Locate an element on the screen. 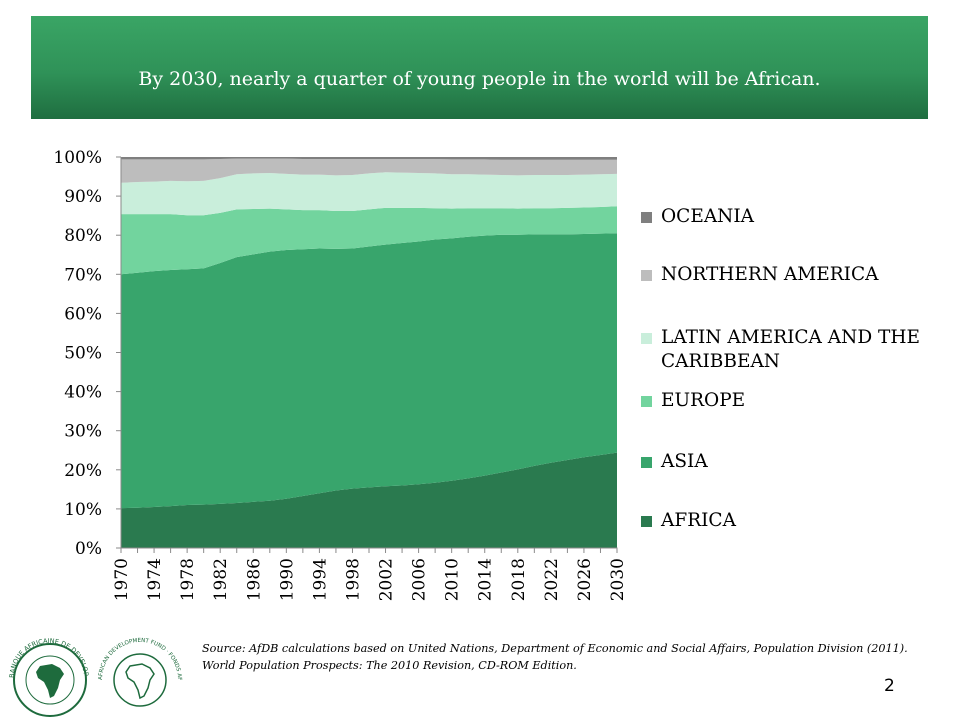 The width and height of the screenshot is (960, 720). y-tick-label: 0% is located at coordinates (88, 549).